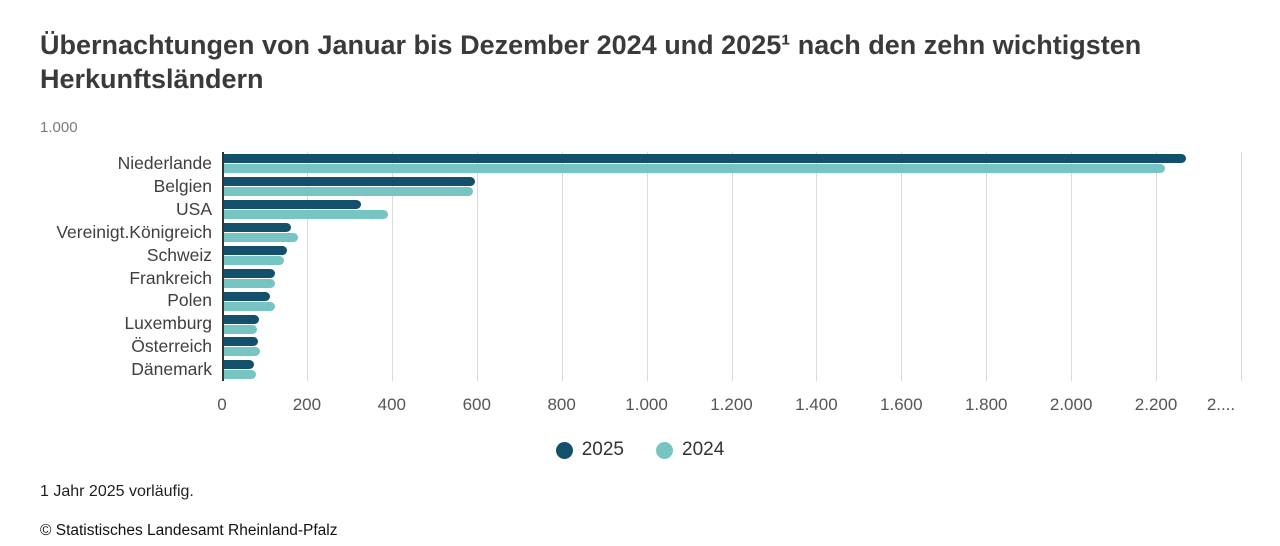 The image size is (1280, 546). I want to click on bar-2024-usa, so click(305, 214).